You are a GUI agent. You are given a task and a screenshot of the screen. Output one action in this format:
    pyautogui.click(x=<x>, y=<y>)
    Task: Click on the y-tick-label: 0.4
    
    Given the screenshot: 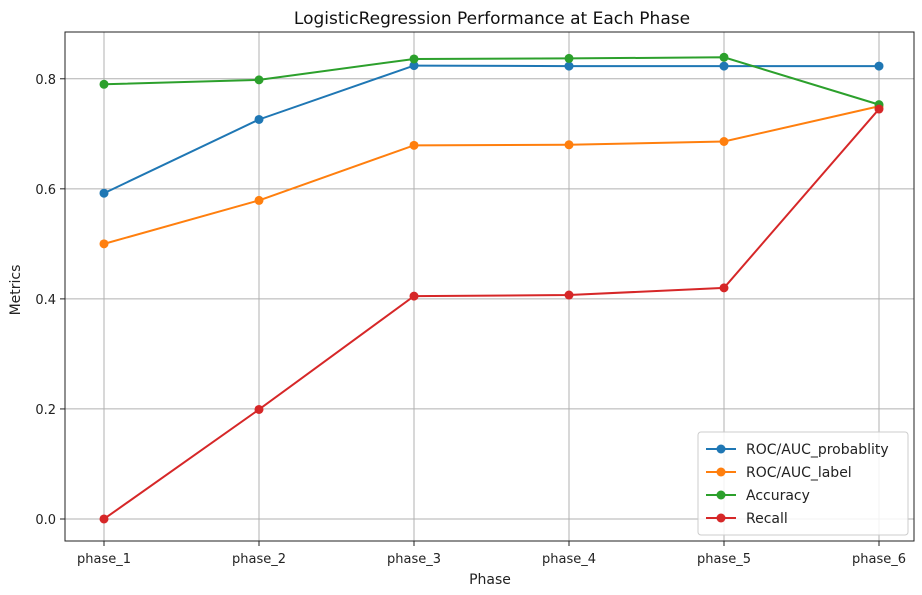 What is the action you would take?
    pyautogui.click(x=45, y=300)
    